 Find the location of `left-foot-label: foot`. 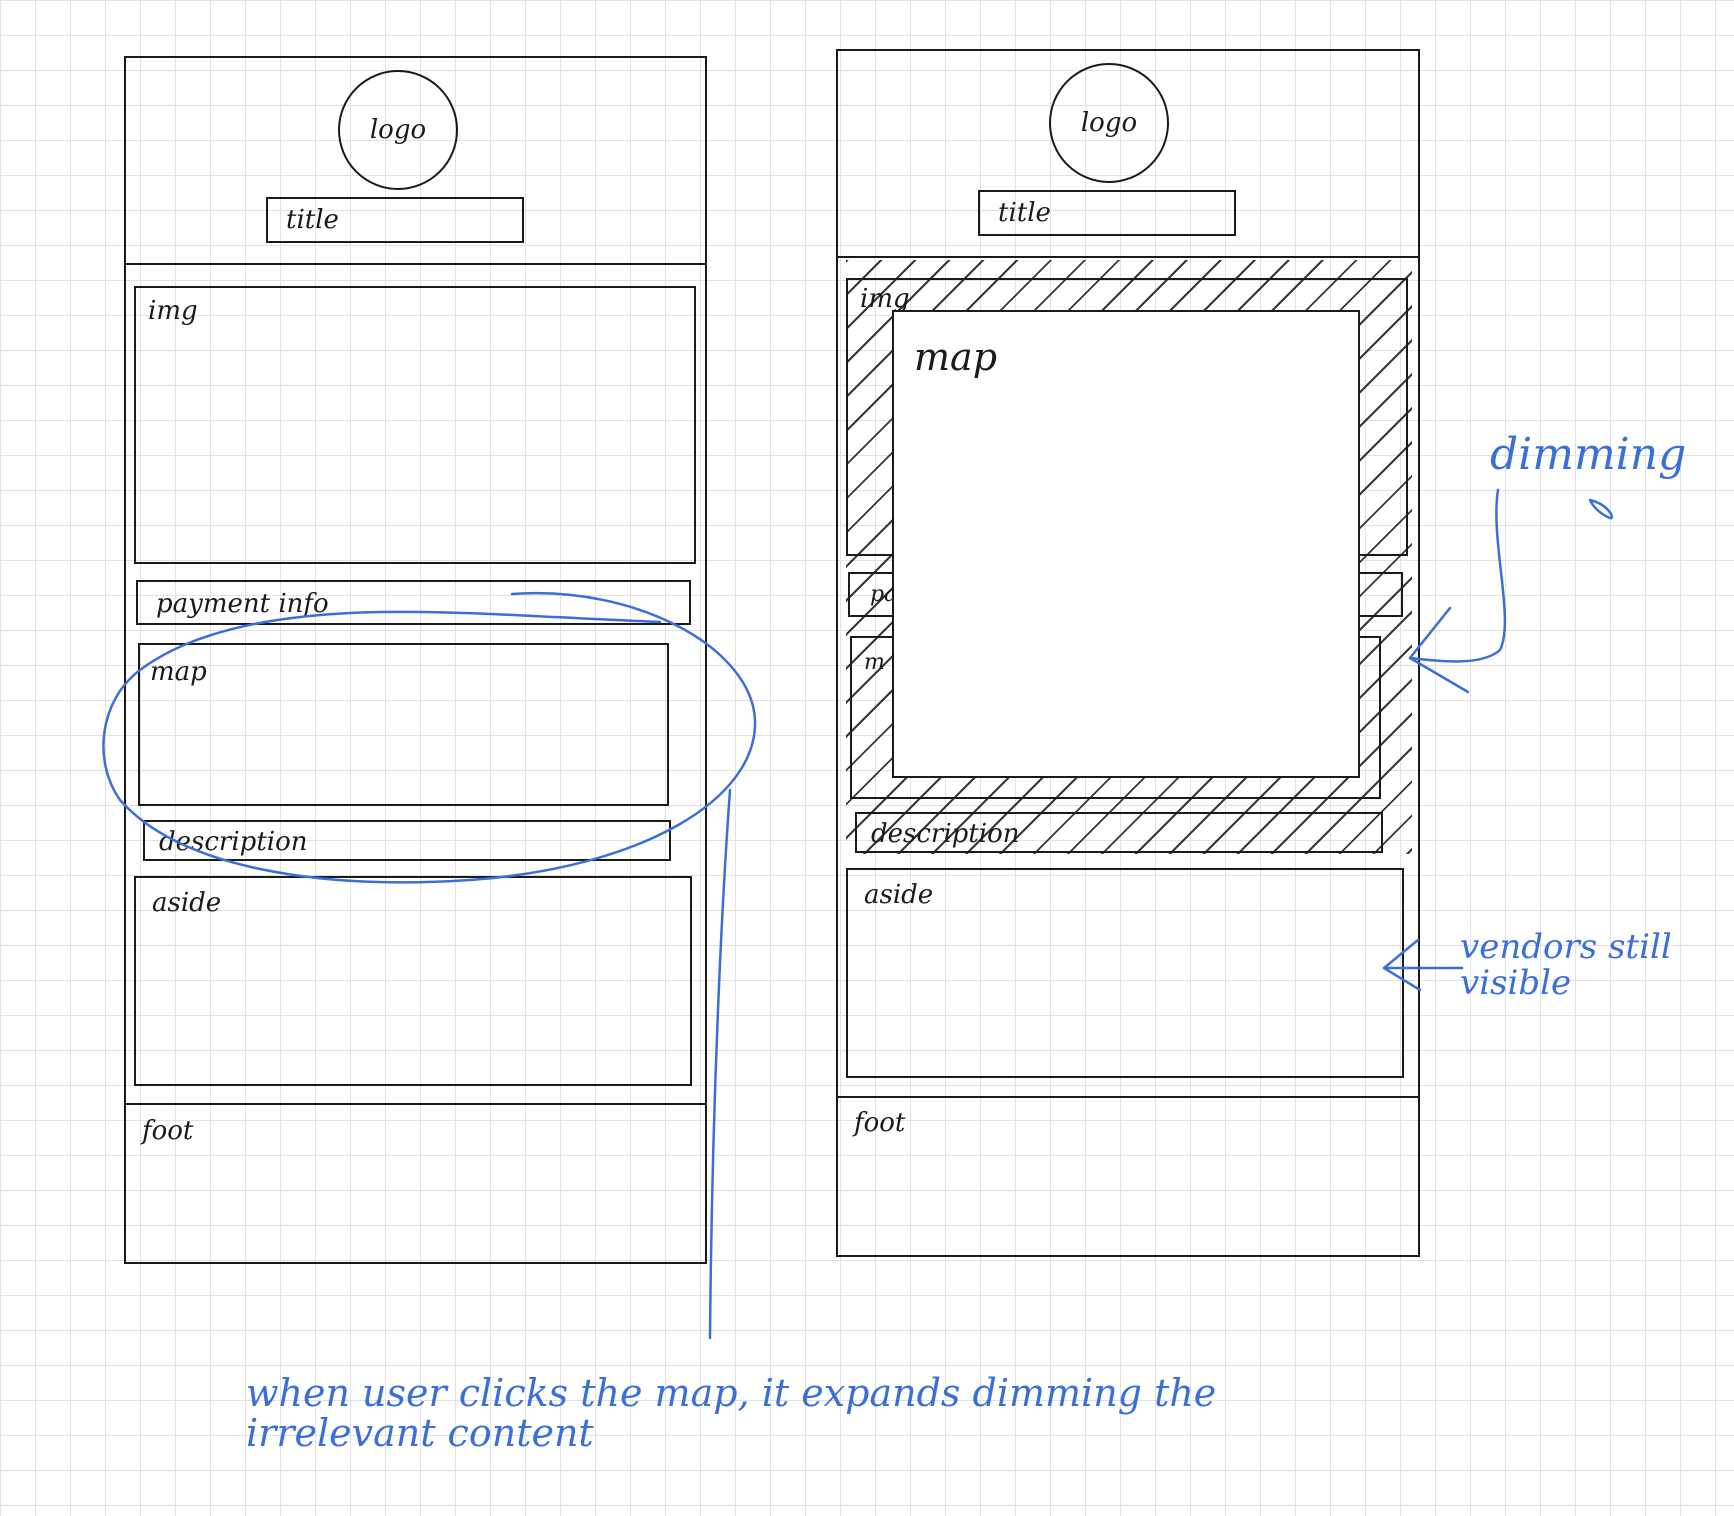

left-foot-label: foot is located at coordinates (168, 1131).